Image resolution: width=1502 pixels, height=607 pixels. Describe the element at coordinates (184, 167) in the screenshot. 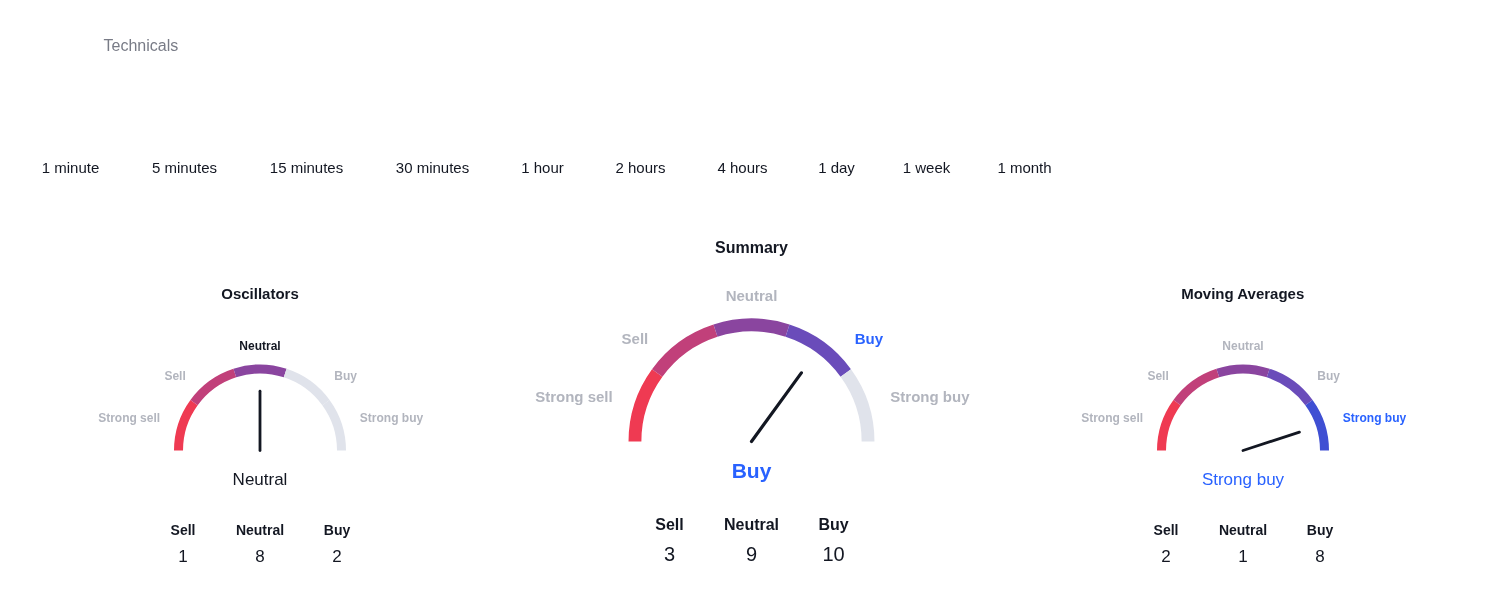

I see `text: 5 minutes` at that location.